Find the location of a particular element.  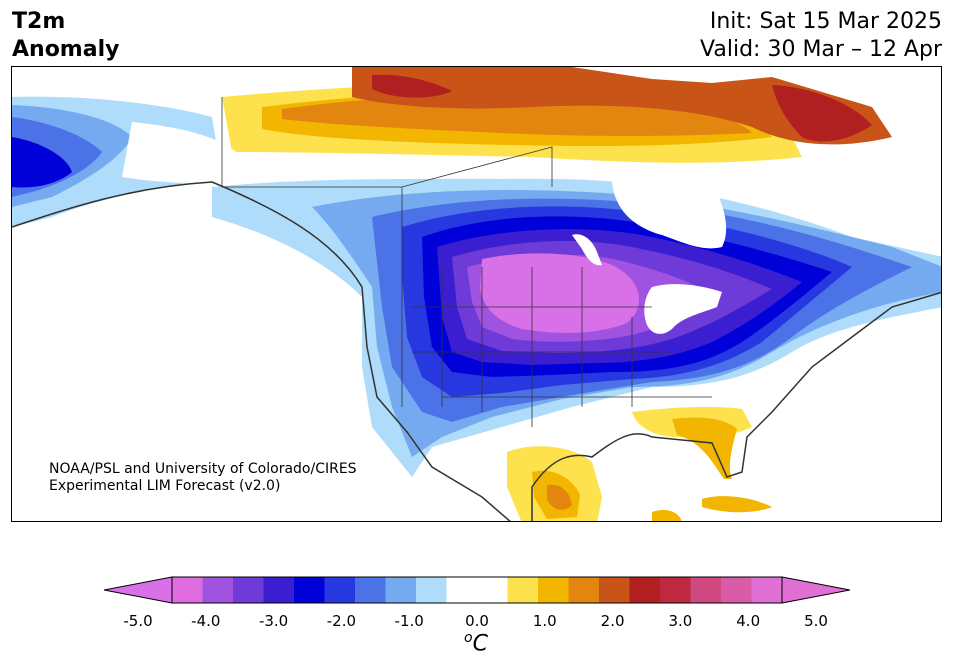

colorbar-unit: oC is located at coordinates (476, 643).